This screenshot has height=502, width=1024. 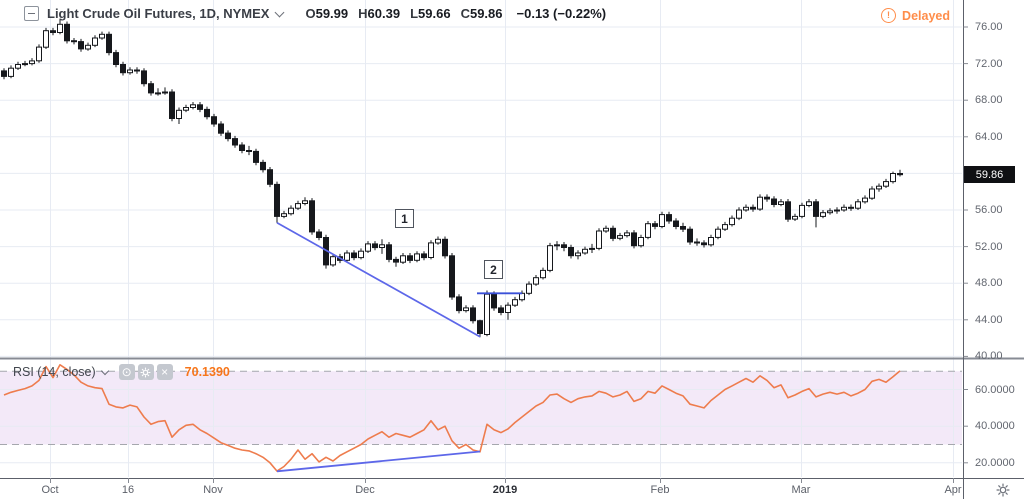 What do you see at coordinates (378, 461) in the screenshot?
I see `rsi-trendline` at bounding box center [378, 461].